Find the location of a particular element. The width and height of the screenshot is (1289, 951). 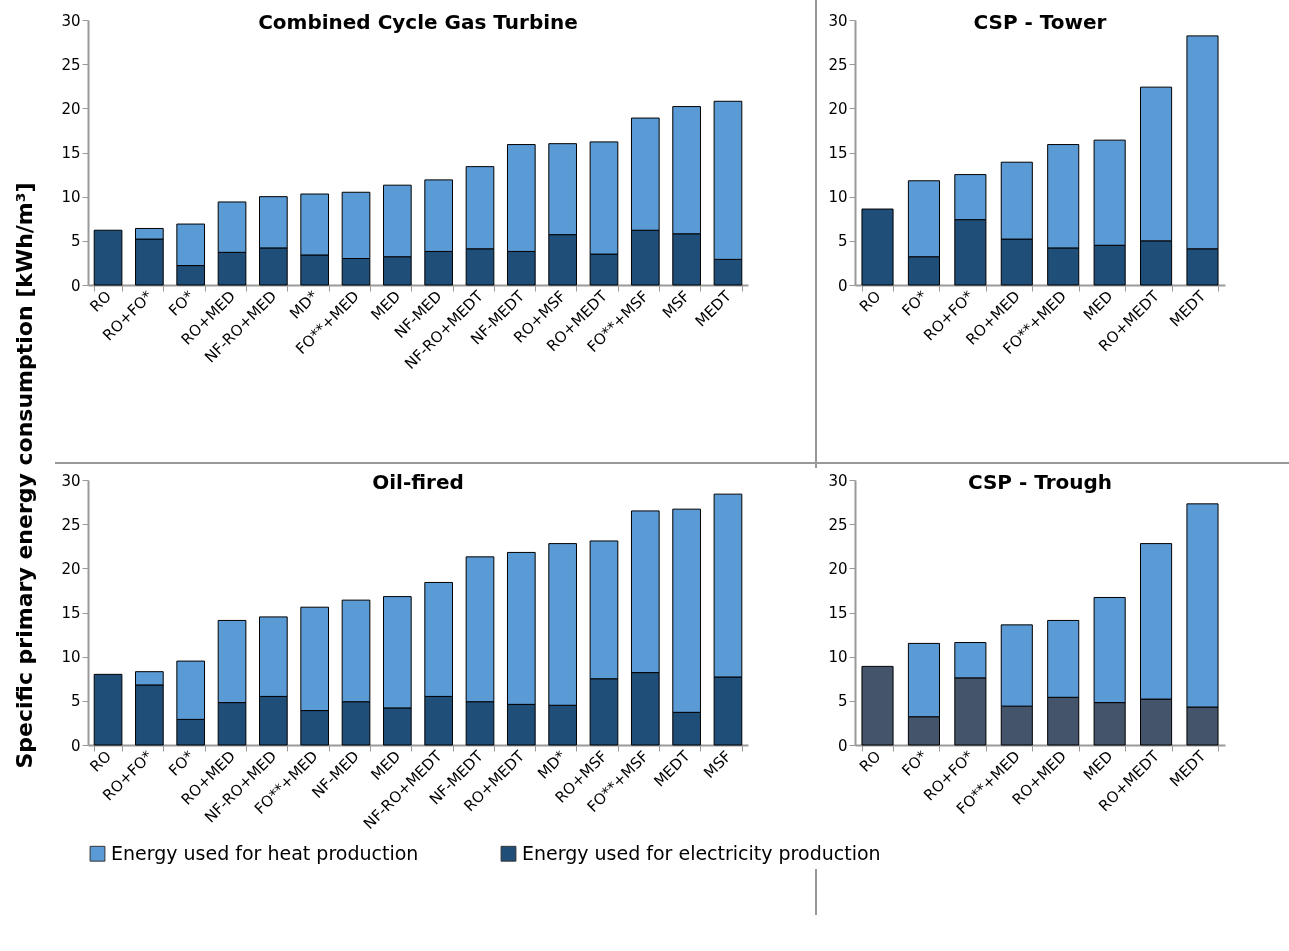

chart-title: Oil-fired is located at coordinates (418, 482).